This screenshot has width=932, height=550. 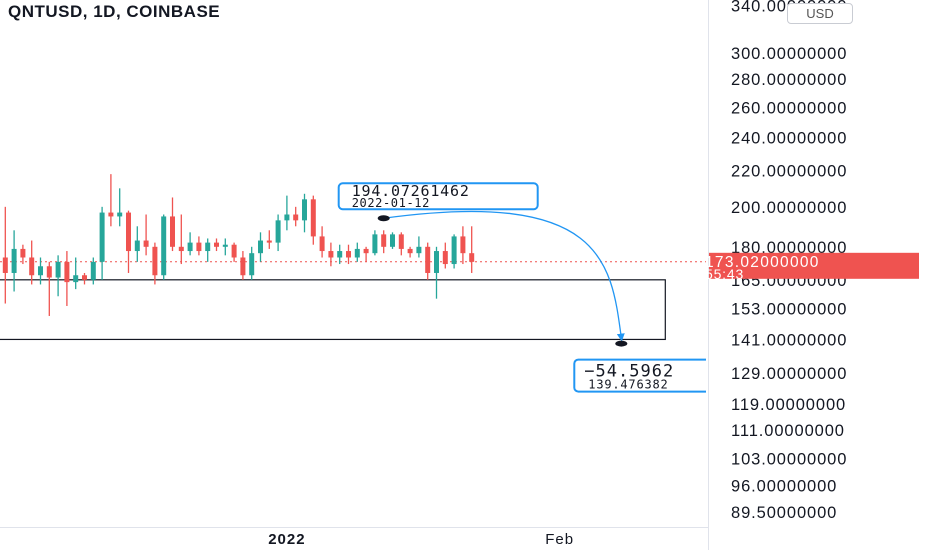 What do you see at coordinates (784, 486) in the screenshot?
I see `price-tick-label: 96.00000000` at bounding box center [784, 486].